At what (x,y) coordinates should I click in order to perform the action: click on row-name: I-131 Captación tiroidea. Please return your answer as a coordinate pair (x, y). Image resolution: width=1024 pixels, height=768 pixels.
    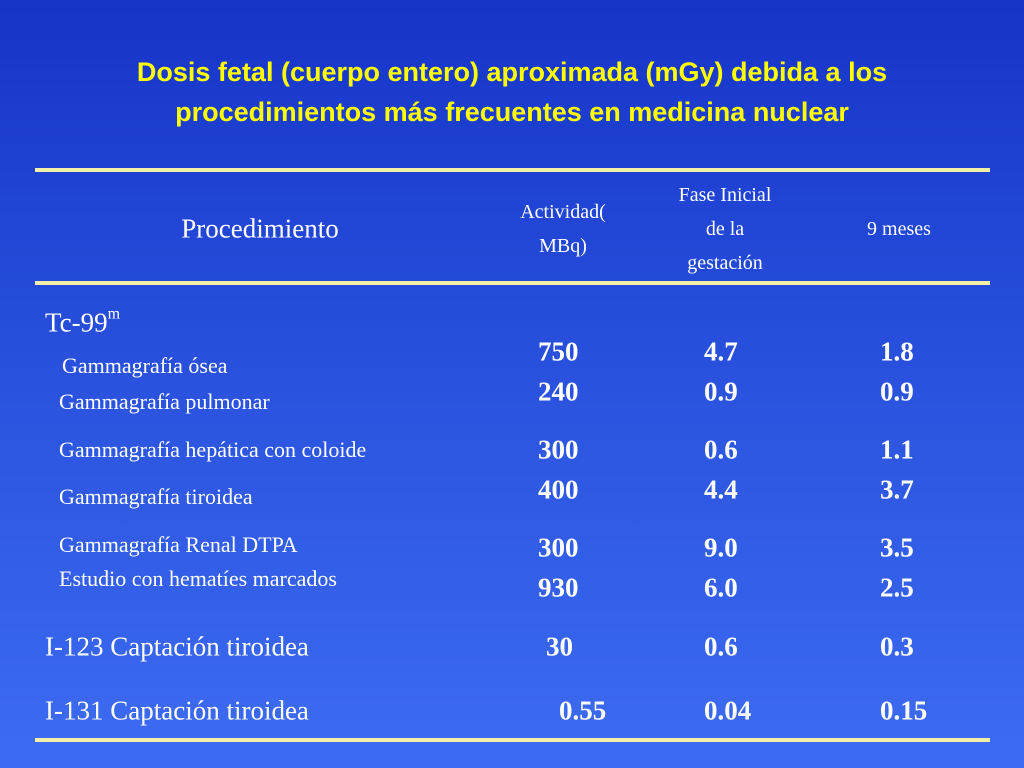
    Looking at the image, I should click on (177, 710).